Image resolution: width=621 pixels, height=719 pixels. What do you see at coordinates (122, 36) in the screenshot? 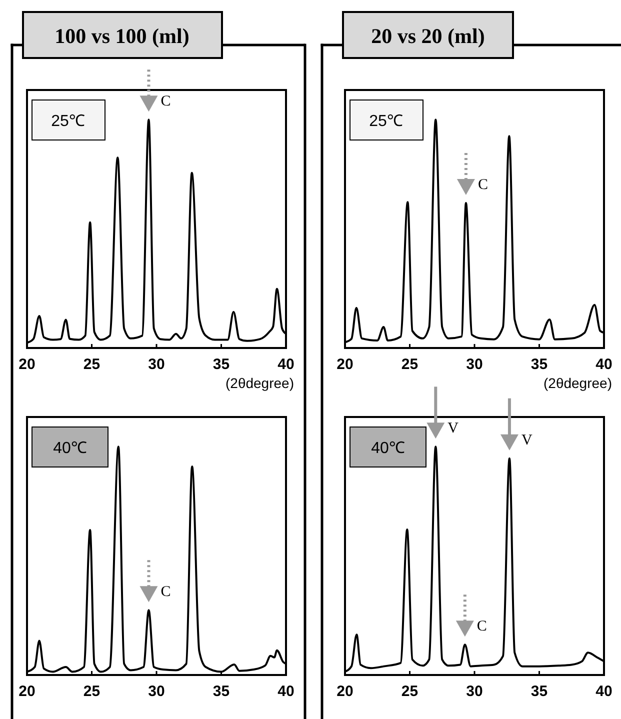
I see `chart-title: 100 vs 100 (ml)` at bounding box center [122, 36].